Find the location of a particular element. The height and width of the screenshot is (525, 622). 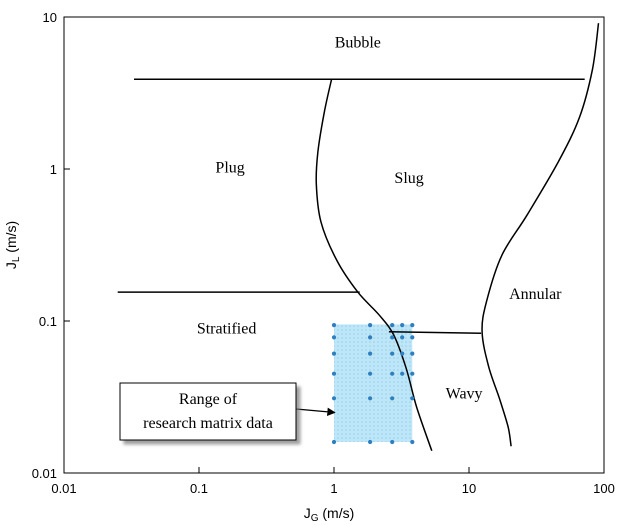

region-label-bubble: Bubble is located at coordinates (358, 43).